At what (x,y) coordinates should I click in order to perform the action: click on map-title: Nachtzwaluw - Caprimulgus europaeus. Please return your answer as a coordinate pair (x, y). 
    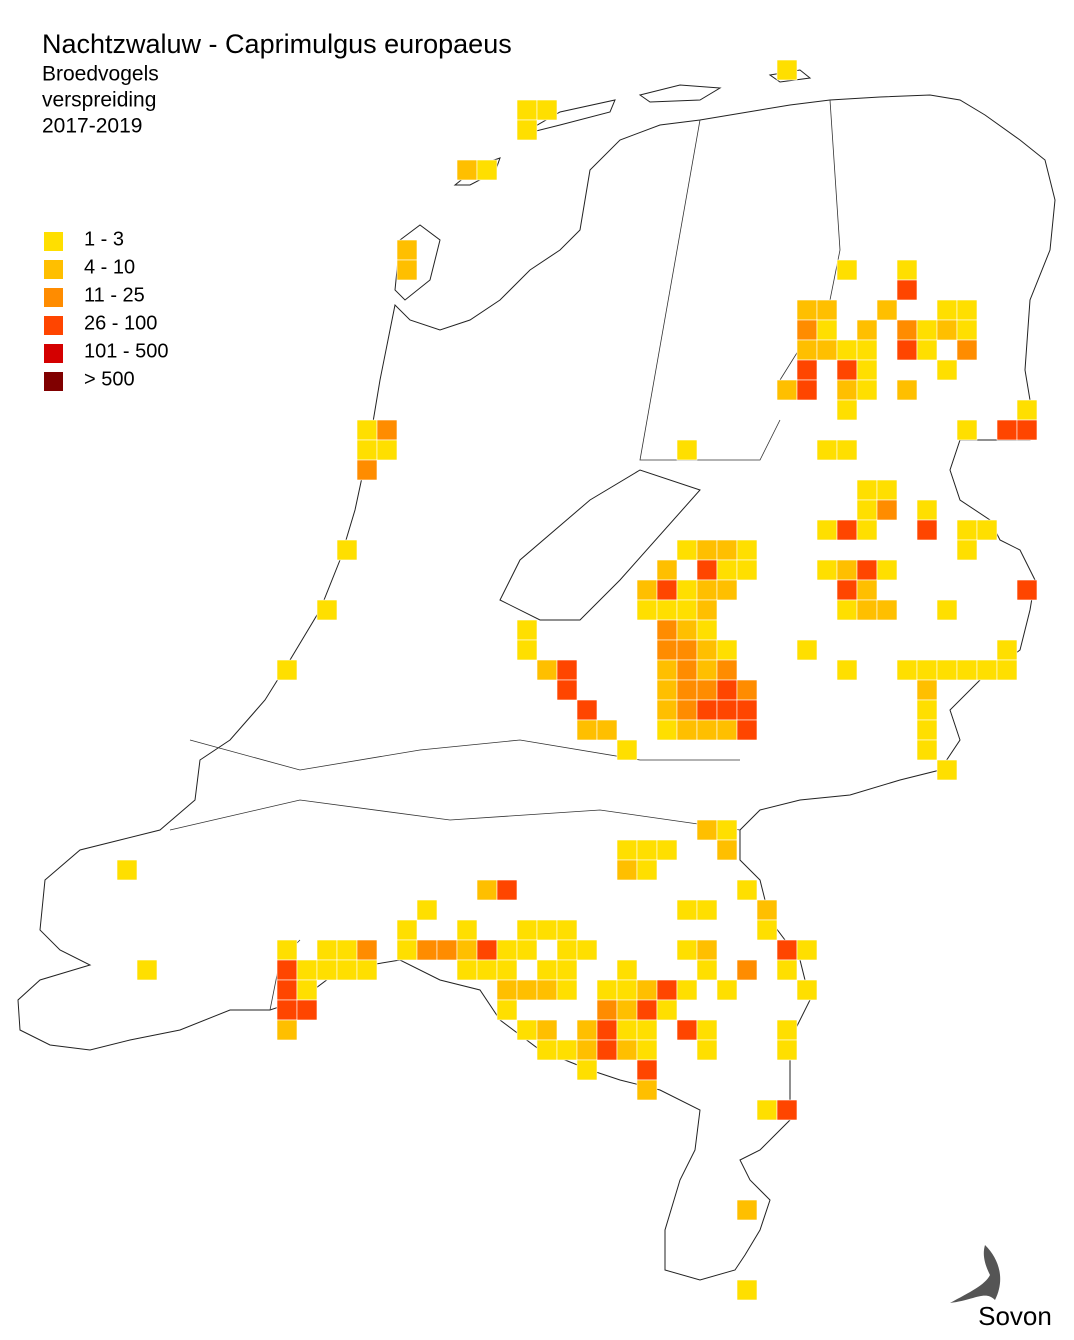
    Looking at the image, I should click on (277, 44).